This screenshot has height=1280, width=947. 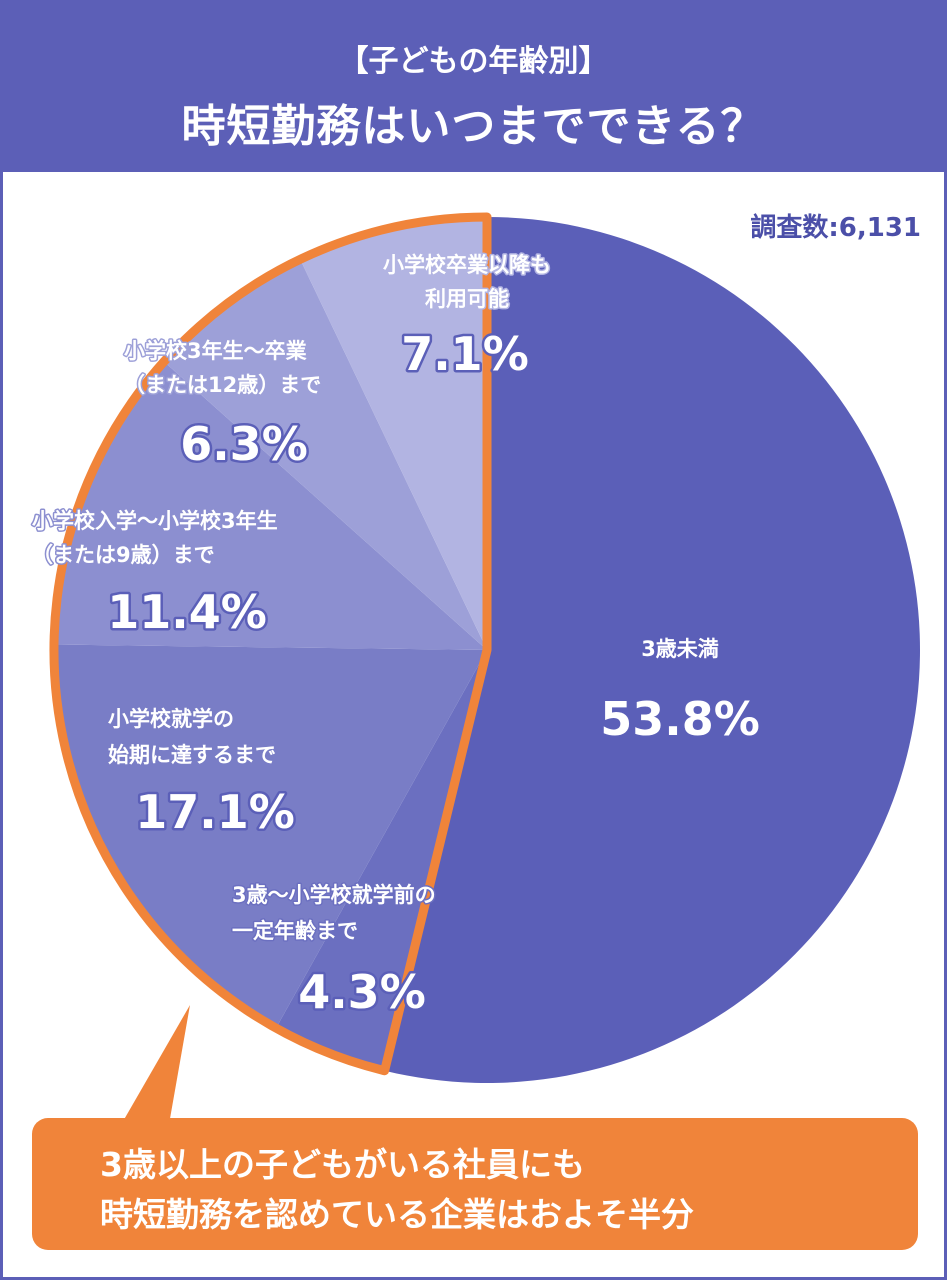 I want to click on slice-value-label: 17.1%, so click(x=215, y=812).